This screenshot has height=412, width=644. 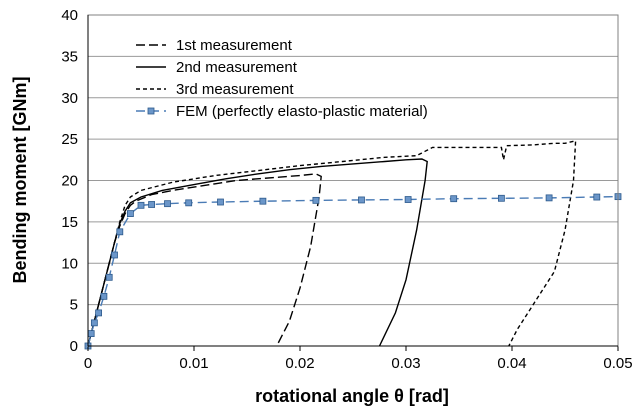 What do you see at coordinates (69, 222) in the screenshot?
I see `y-tick-label: 15` at bounding box center [69, 222].